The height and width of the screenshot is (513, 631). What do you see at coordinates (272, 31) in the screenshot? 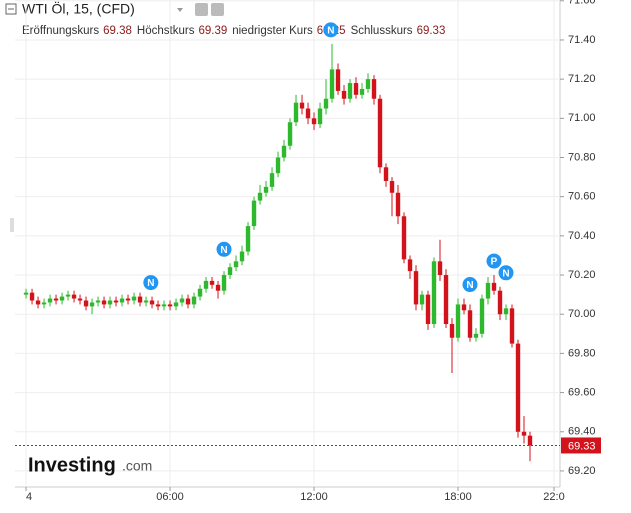
I see `summary-label: niedrigster Kurs` at bounding box center [272, 31].